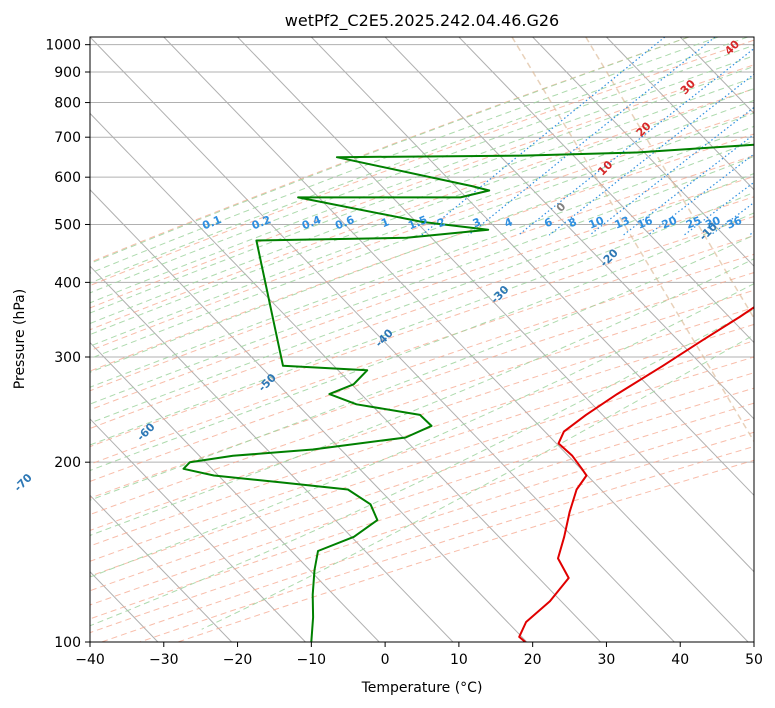 The height and width of the screenshot is (708, 775). I want to click on adiabat-label: 40, so click(732, 47).